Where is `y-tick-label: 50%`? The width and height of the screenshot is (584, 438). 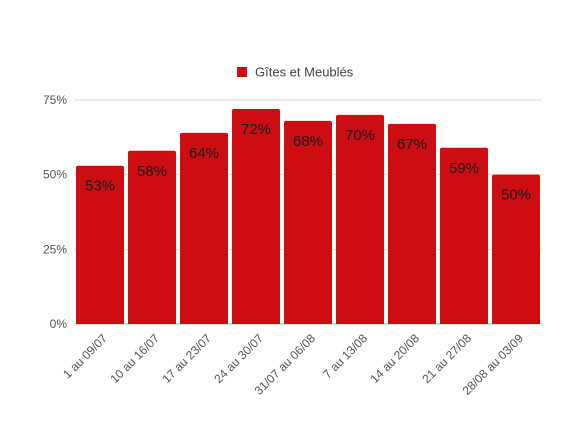 y-tick-label: 50% is located at coordinates (55, 175).